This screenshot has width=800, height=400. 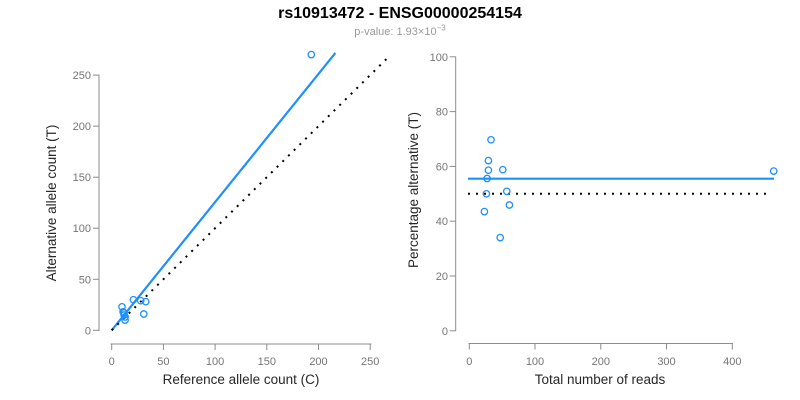 I want to click on x-axis-title: Reference allele count (C), so click(x=241, y=379).